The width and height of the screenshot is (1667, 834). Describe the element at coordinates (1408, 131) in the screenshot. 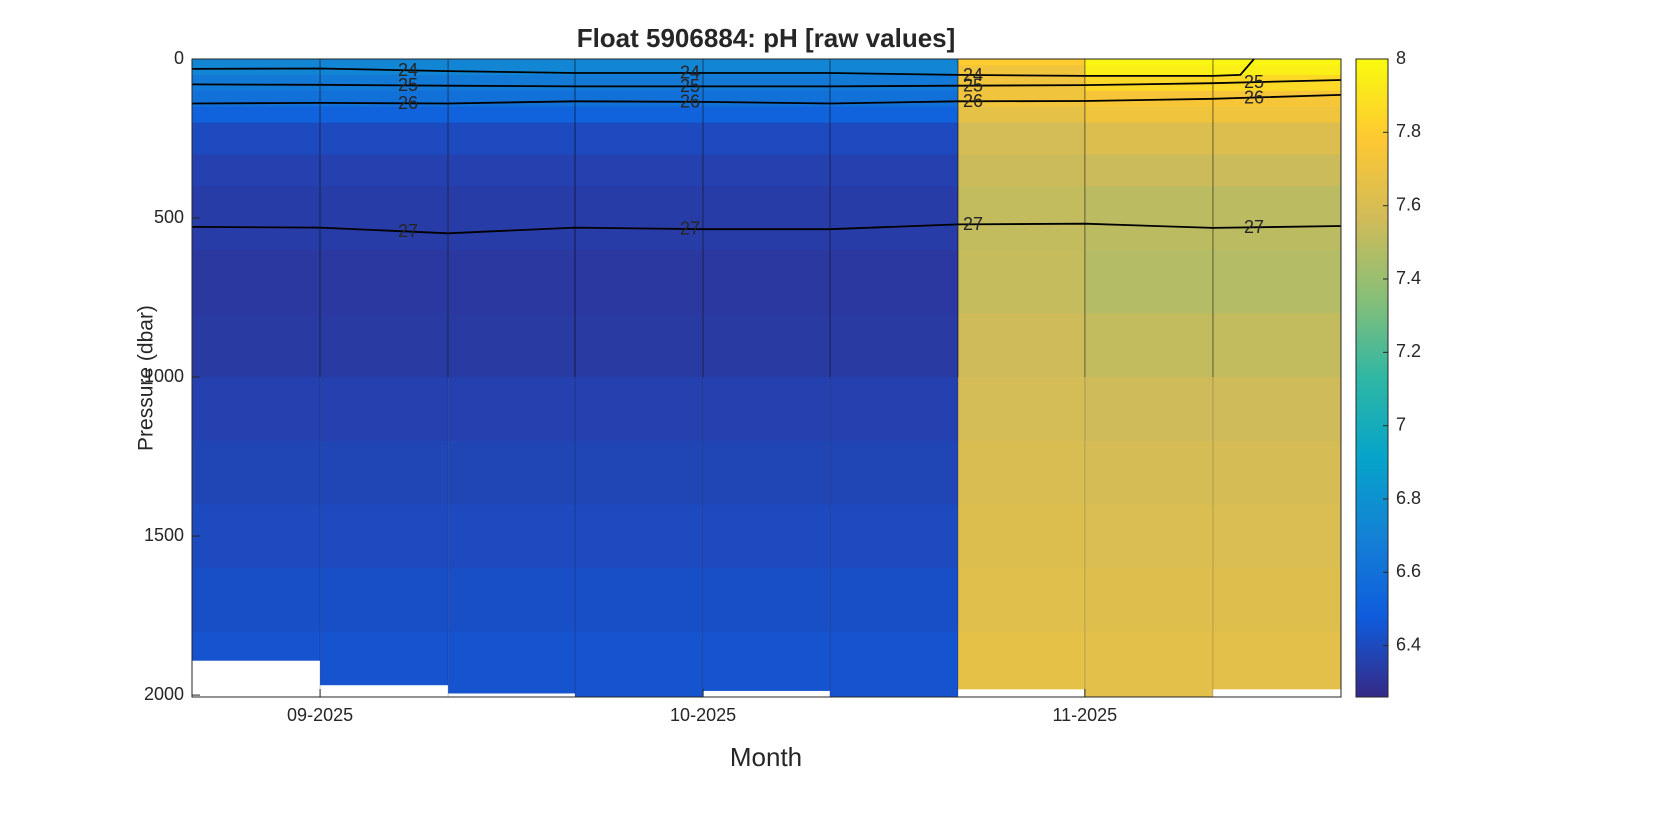

I see `colorbar-tick-label: 7.8` at that location.